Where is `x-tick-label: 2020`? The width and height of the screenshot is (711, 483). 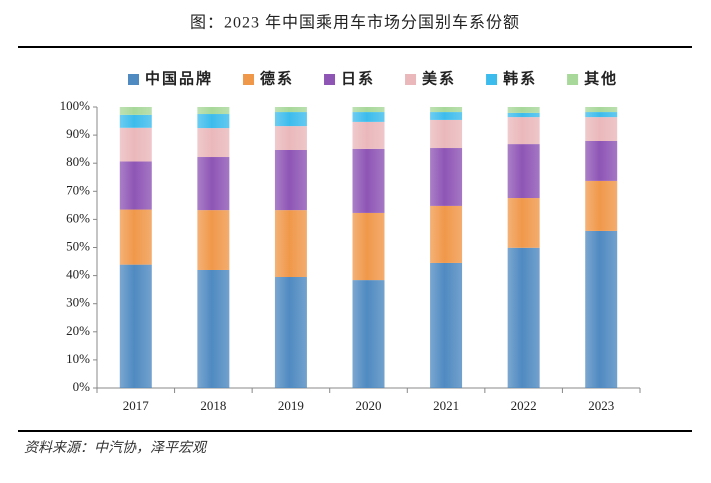
x-tick-label: 2020 is located at coordinates (369, 405).